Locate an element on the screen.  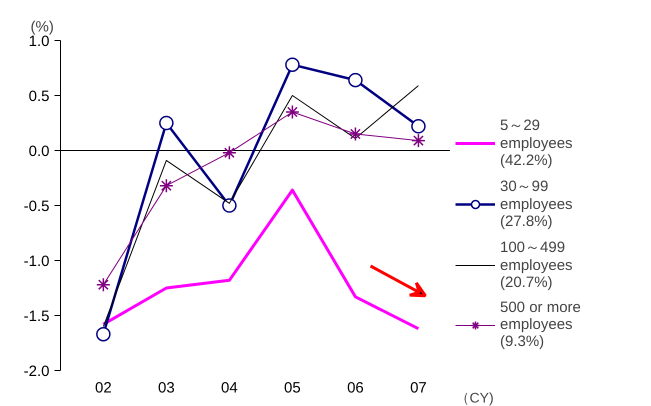
x-tick-label: 05 is located at coordinates (292, 388).